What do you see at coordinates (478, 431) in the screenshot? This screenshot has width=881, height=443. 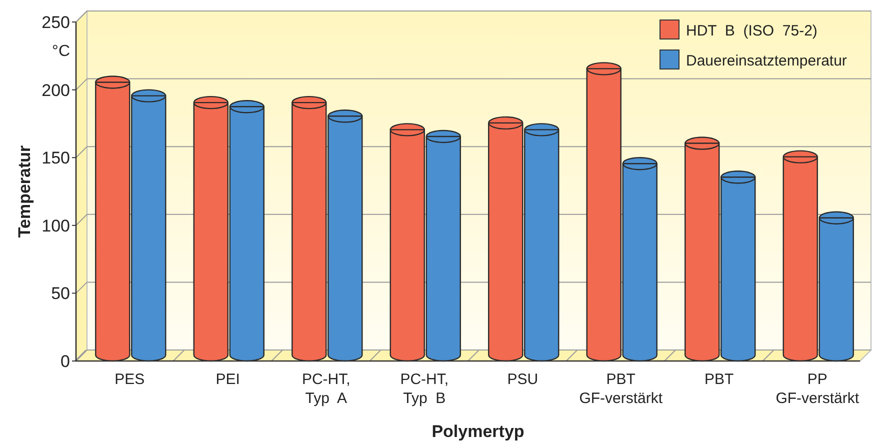 I see `x-axis-title: Polymertyp` at bounding box center [478, 431].